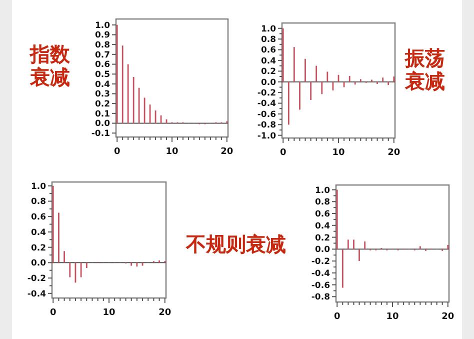 The image size is (474, 339). I want to click on text: 不规则衰减, so click(235, 244).